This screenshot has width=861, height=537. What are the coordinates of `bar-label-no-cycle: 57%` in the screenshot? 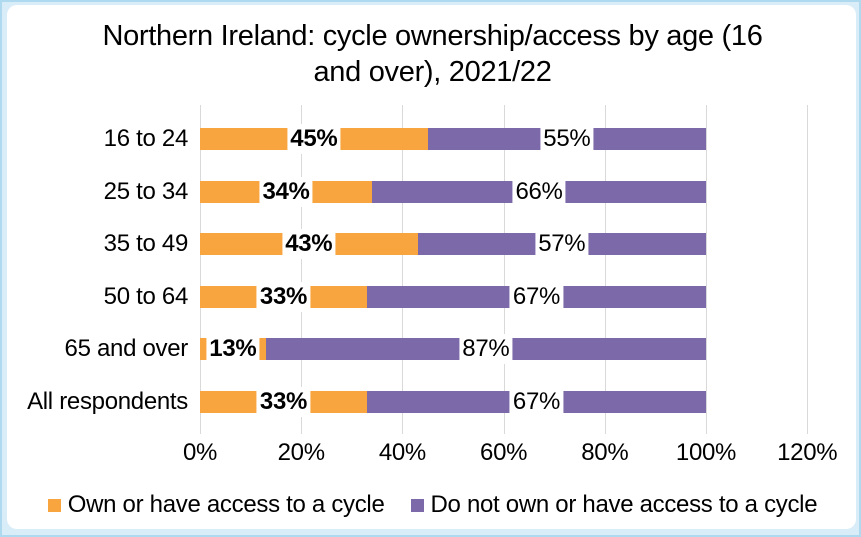 It's located at (562, 244).